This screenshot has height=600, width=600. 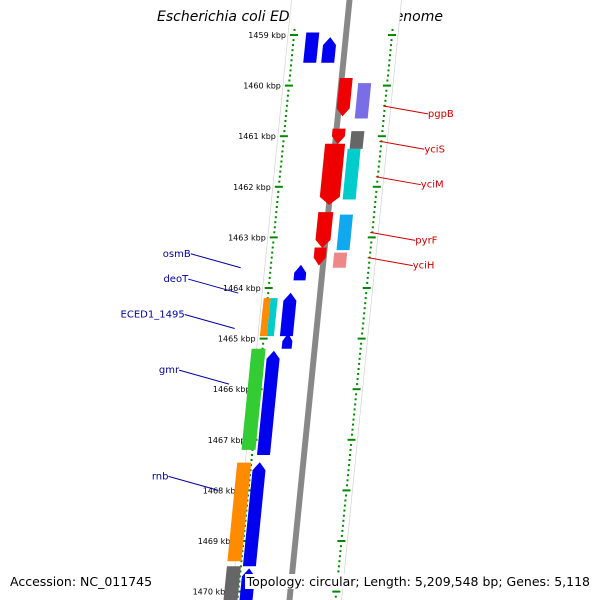 I want to click on tick-label: 1460 kbp, so click(x=262, y=86).